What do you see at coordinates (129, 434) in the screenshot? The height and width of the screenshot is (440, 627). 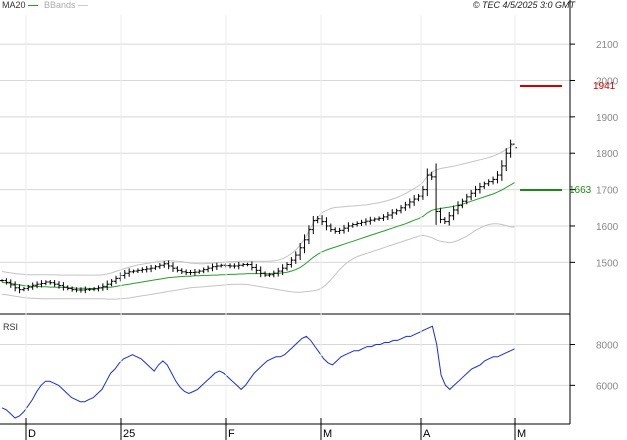 I see `time-tick-label: 25` at bounding box center [129, 434].